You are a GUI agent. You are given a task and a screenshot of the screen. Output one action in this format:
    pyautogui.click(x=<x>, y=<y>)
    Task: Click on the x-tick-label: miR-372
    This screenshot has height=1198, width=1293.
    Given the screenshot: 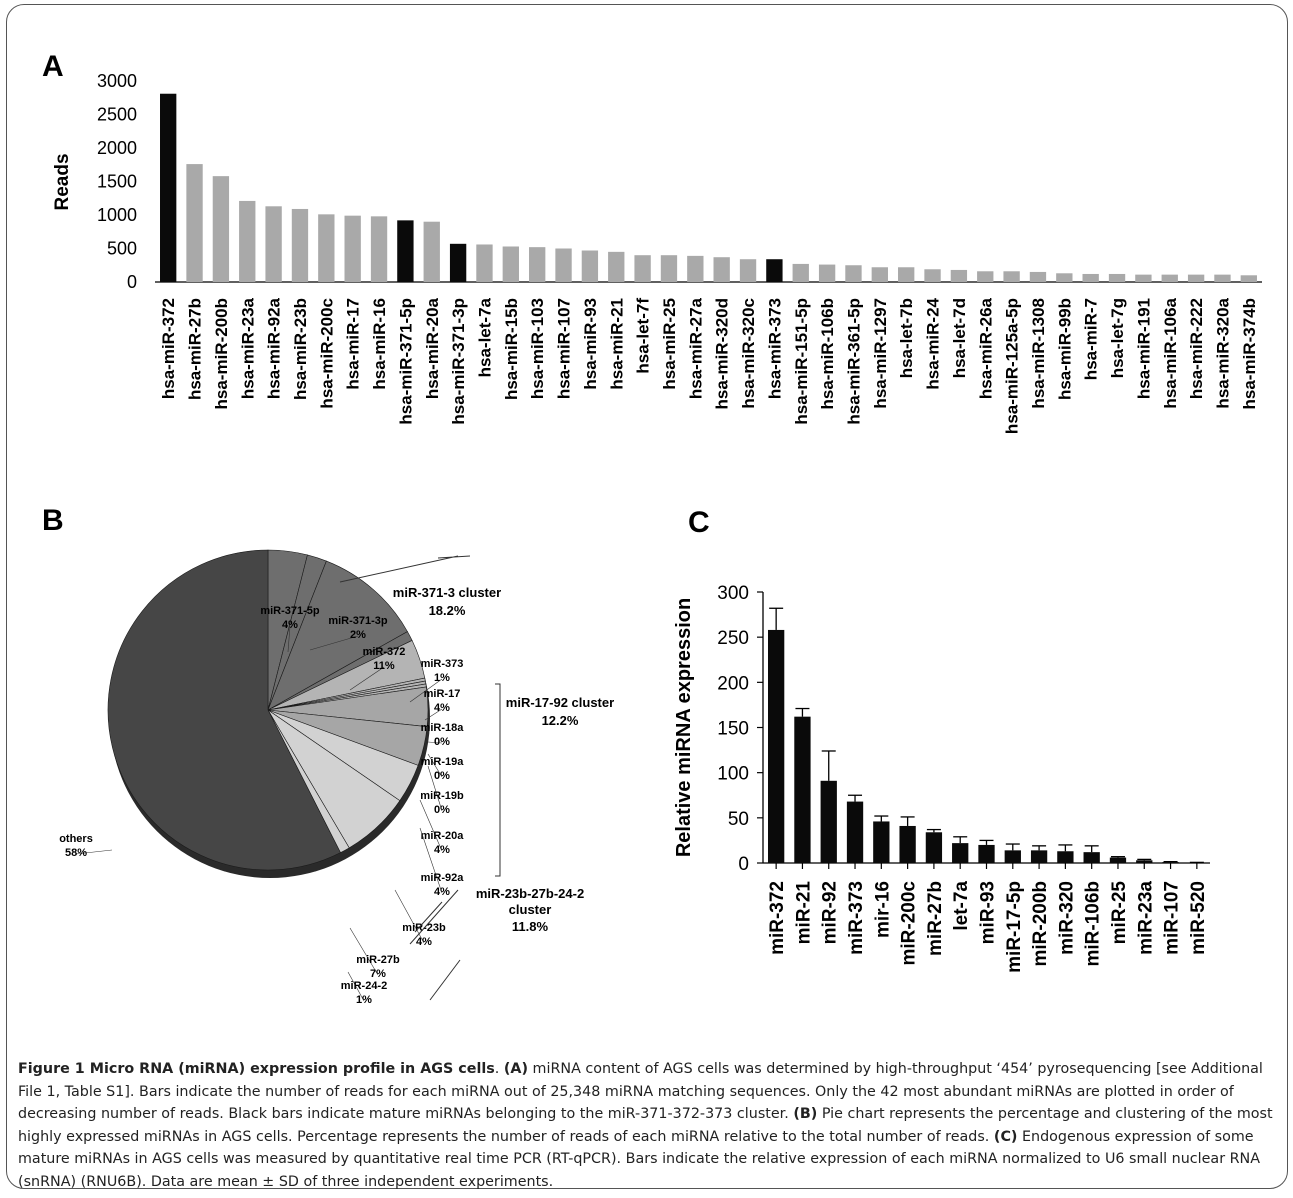 What is the action you would take?
    pyautogui.click(x=777, y=918)
    